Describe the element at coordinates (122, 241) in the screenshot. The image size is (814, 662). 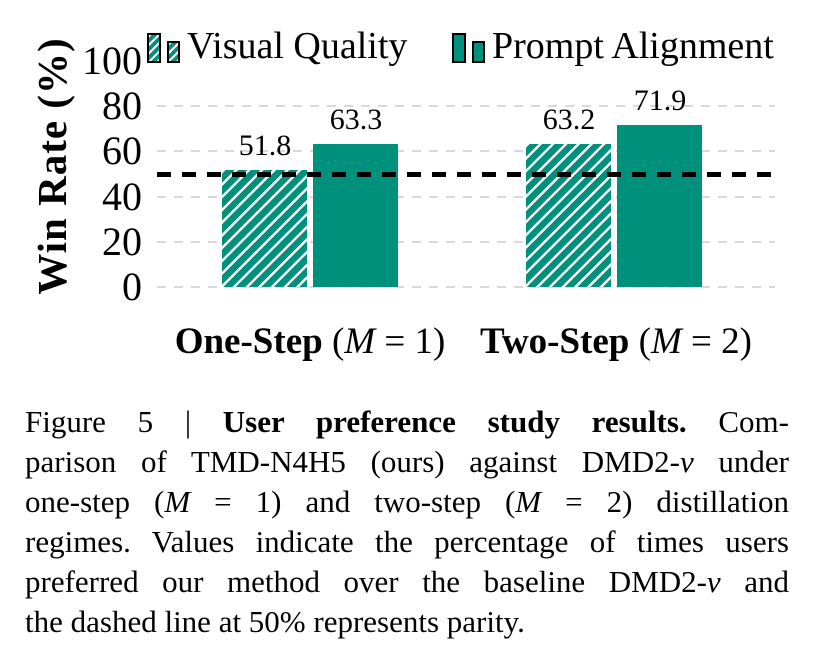
I see `y-tick-label-20: 20` at that location.